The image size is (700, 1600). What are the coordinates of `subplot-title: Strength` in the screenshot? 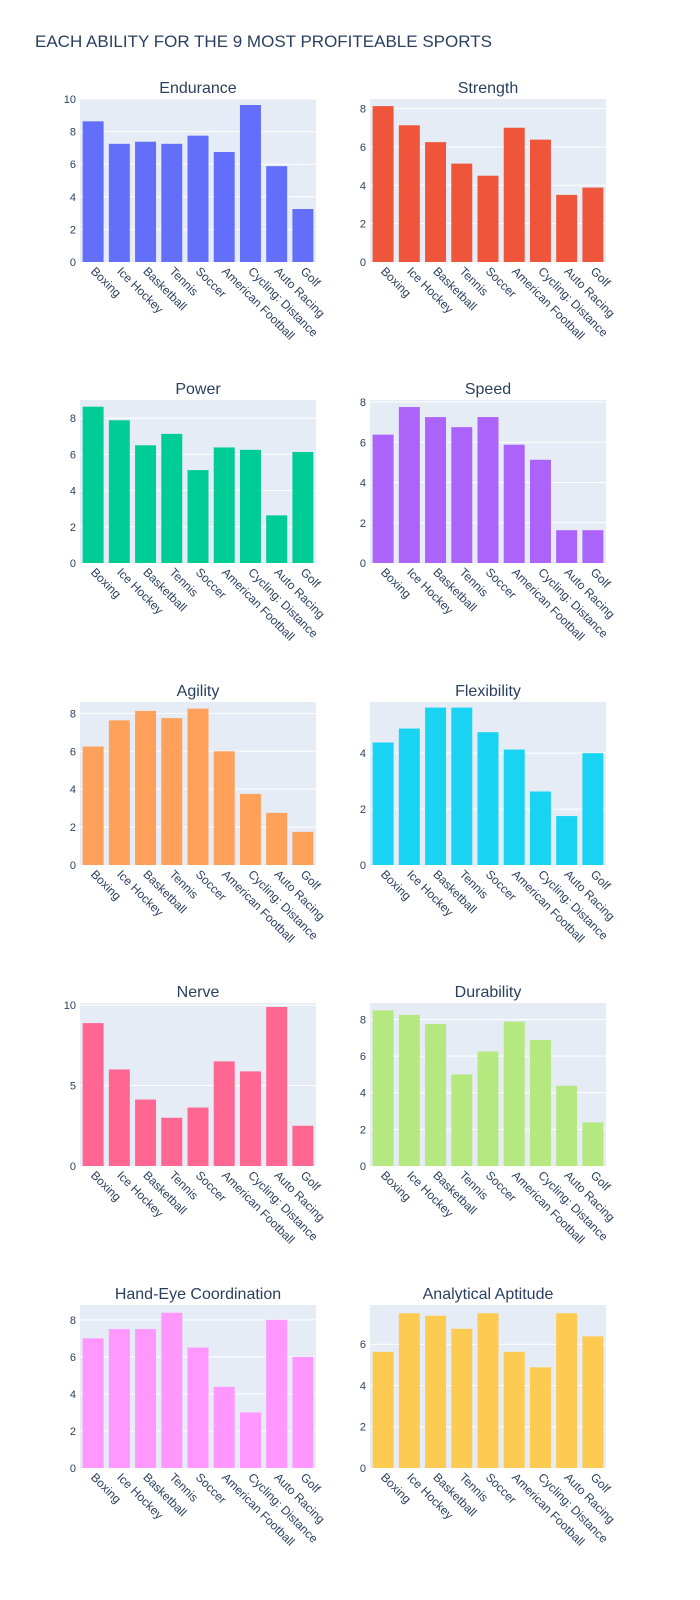 It's located at (488, 88).